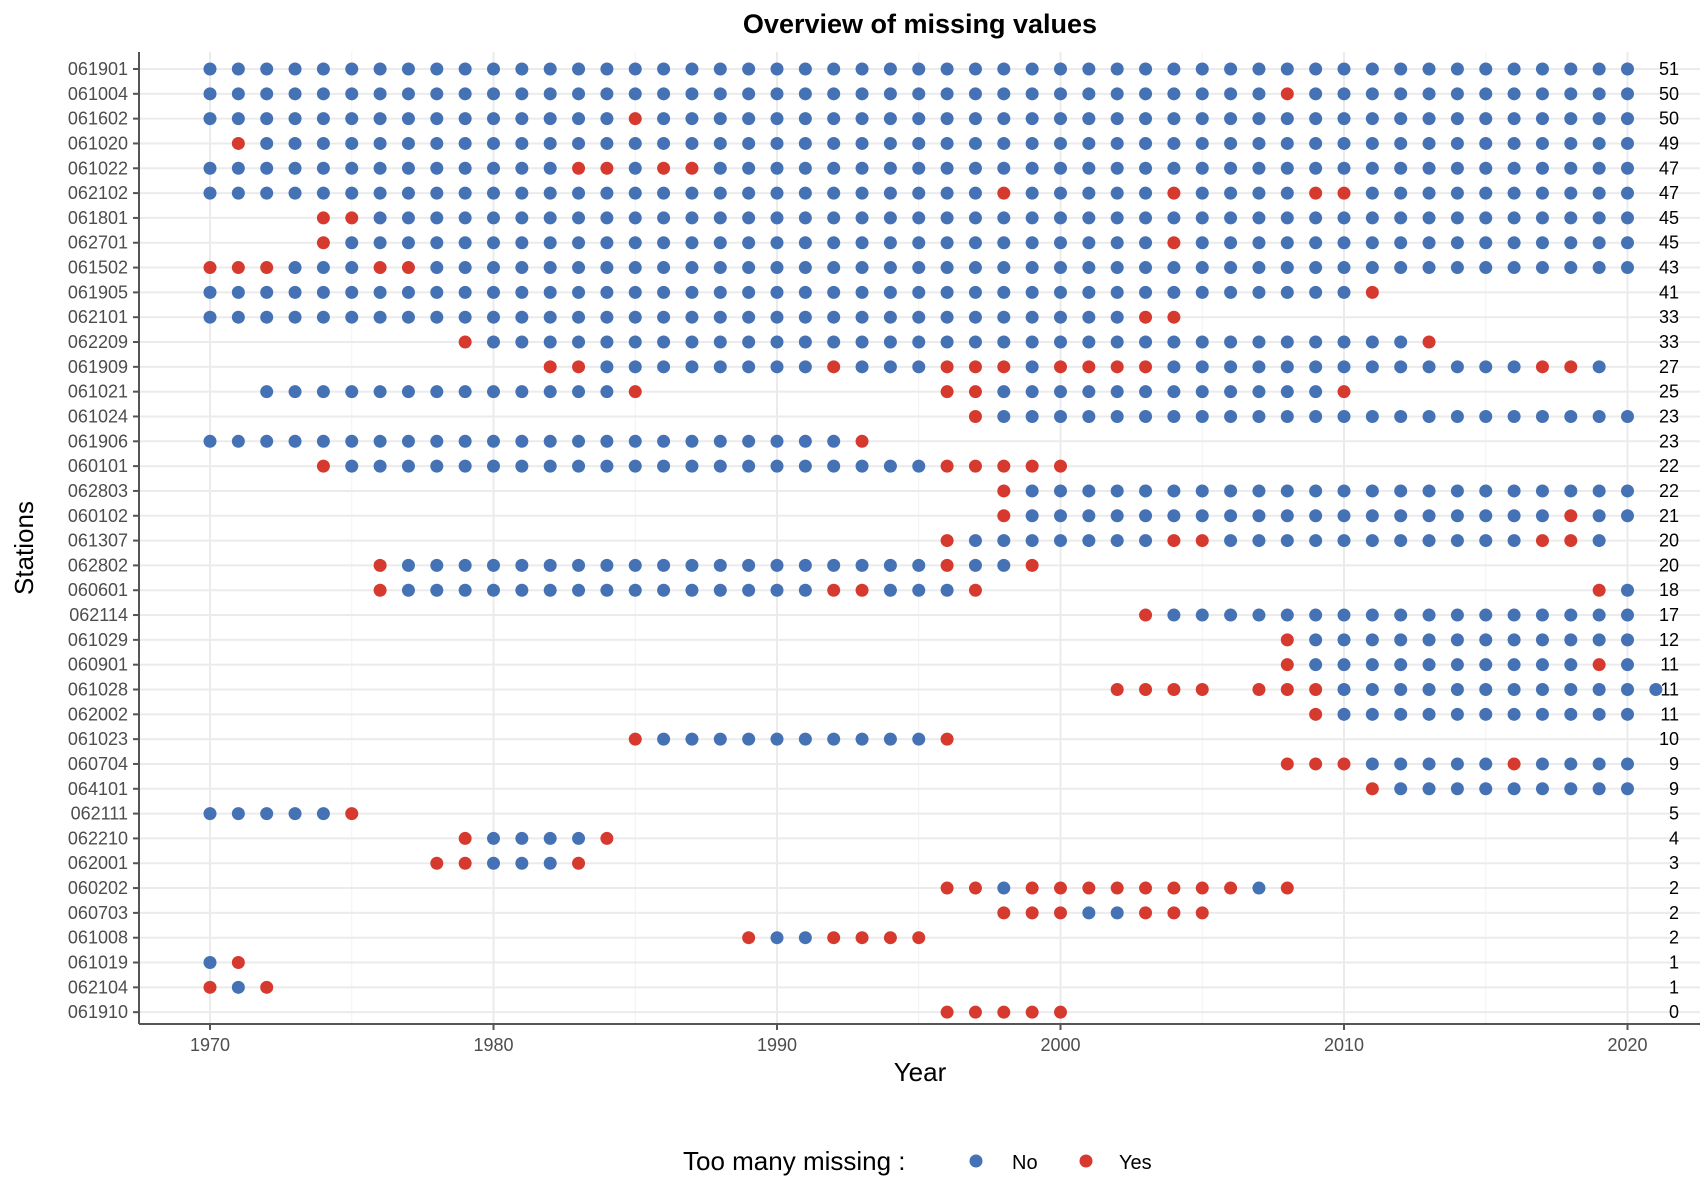 Image resolution: width=1702 pixels, height=1190 pixels. I want to click on station-label: 062114, so click(98, 615).